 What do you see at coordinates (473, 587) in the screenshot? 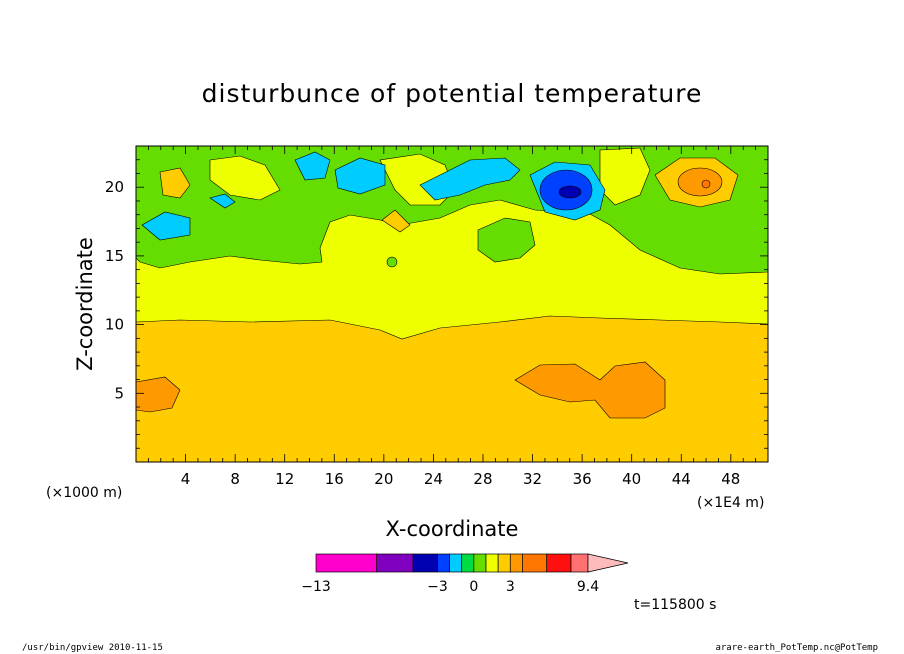
I see `colorbar-label: 0` at bounding box center [473, 587].